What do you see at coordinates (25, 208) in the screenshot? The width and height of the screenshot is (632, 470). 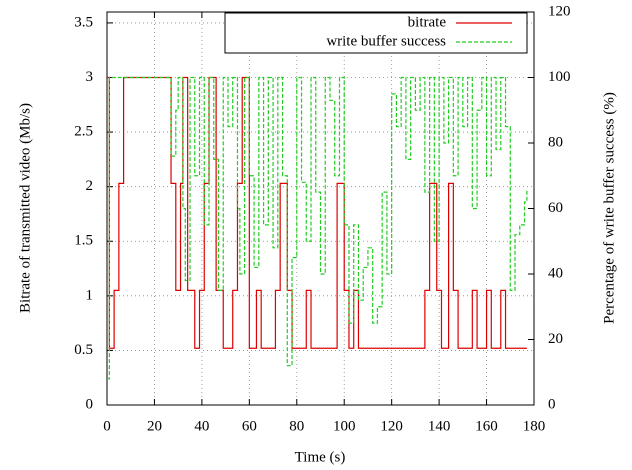 I see `y-axis-label: Bitrate of transmitted video (Mb/s)` at bounding box center [25, 208].